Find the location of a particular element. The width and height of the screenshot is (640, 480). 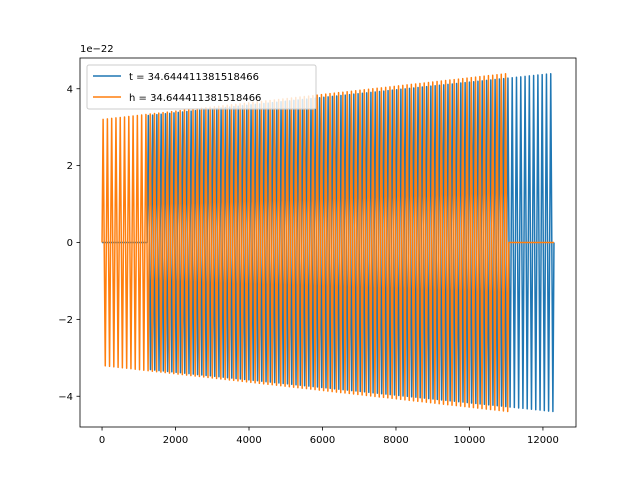

legend-label-h: h = 34.644411381518466 is located at coordinates (195, 98).